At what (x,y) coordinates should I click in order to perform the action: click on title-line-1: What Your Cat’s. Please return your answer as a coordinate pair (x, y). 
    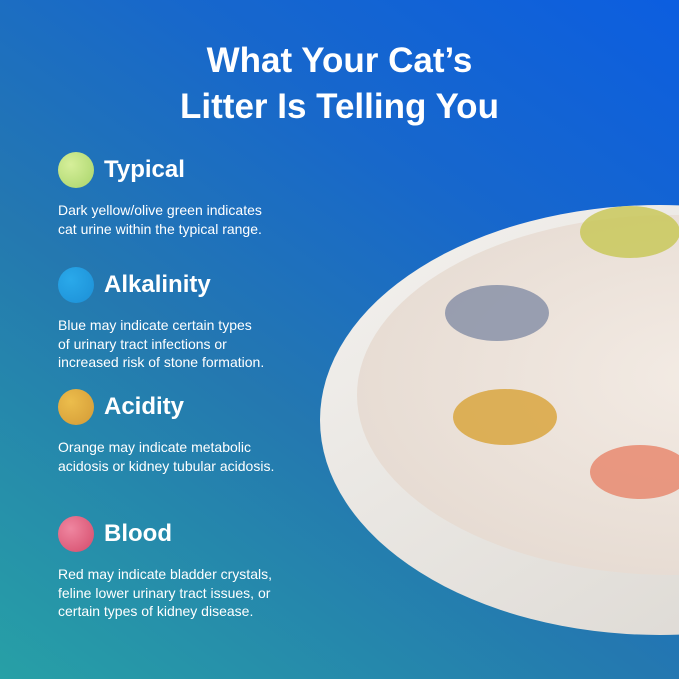
    Looking at the image, I should click on (339, 60).